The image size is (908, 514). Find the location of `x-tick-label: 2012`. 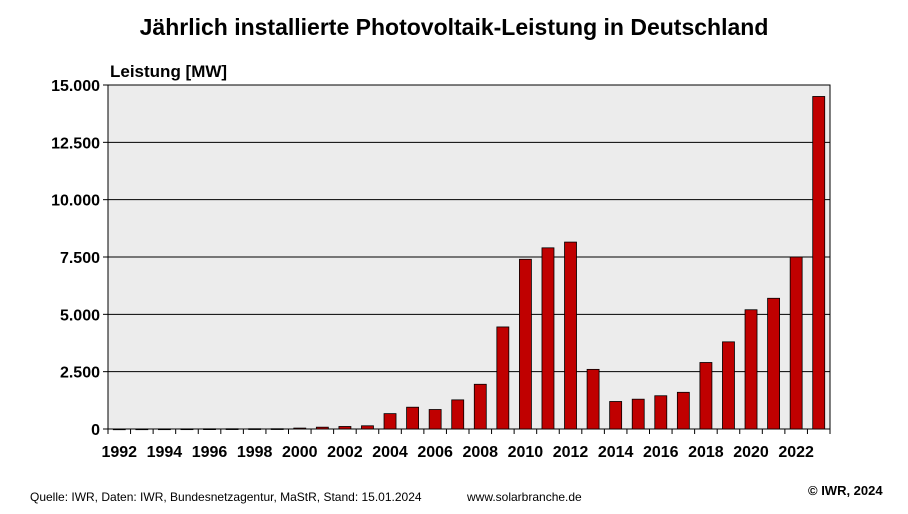

x-tick-label: 2012 is located at coordinates (571, 452).